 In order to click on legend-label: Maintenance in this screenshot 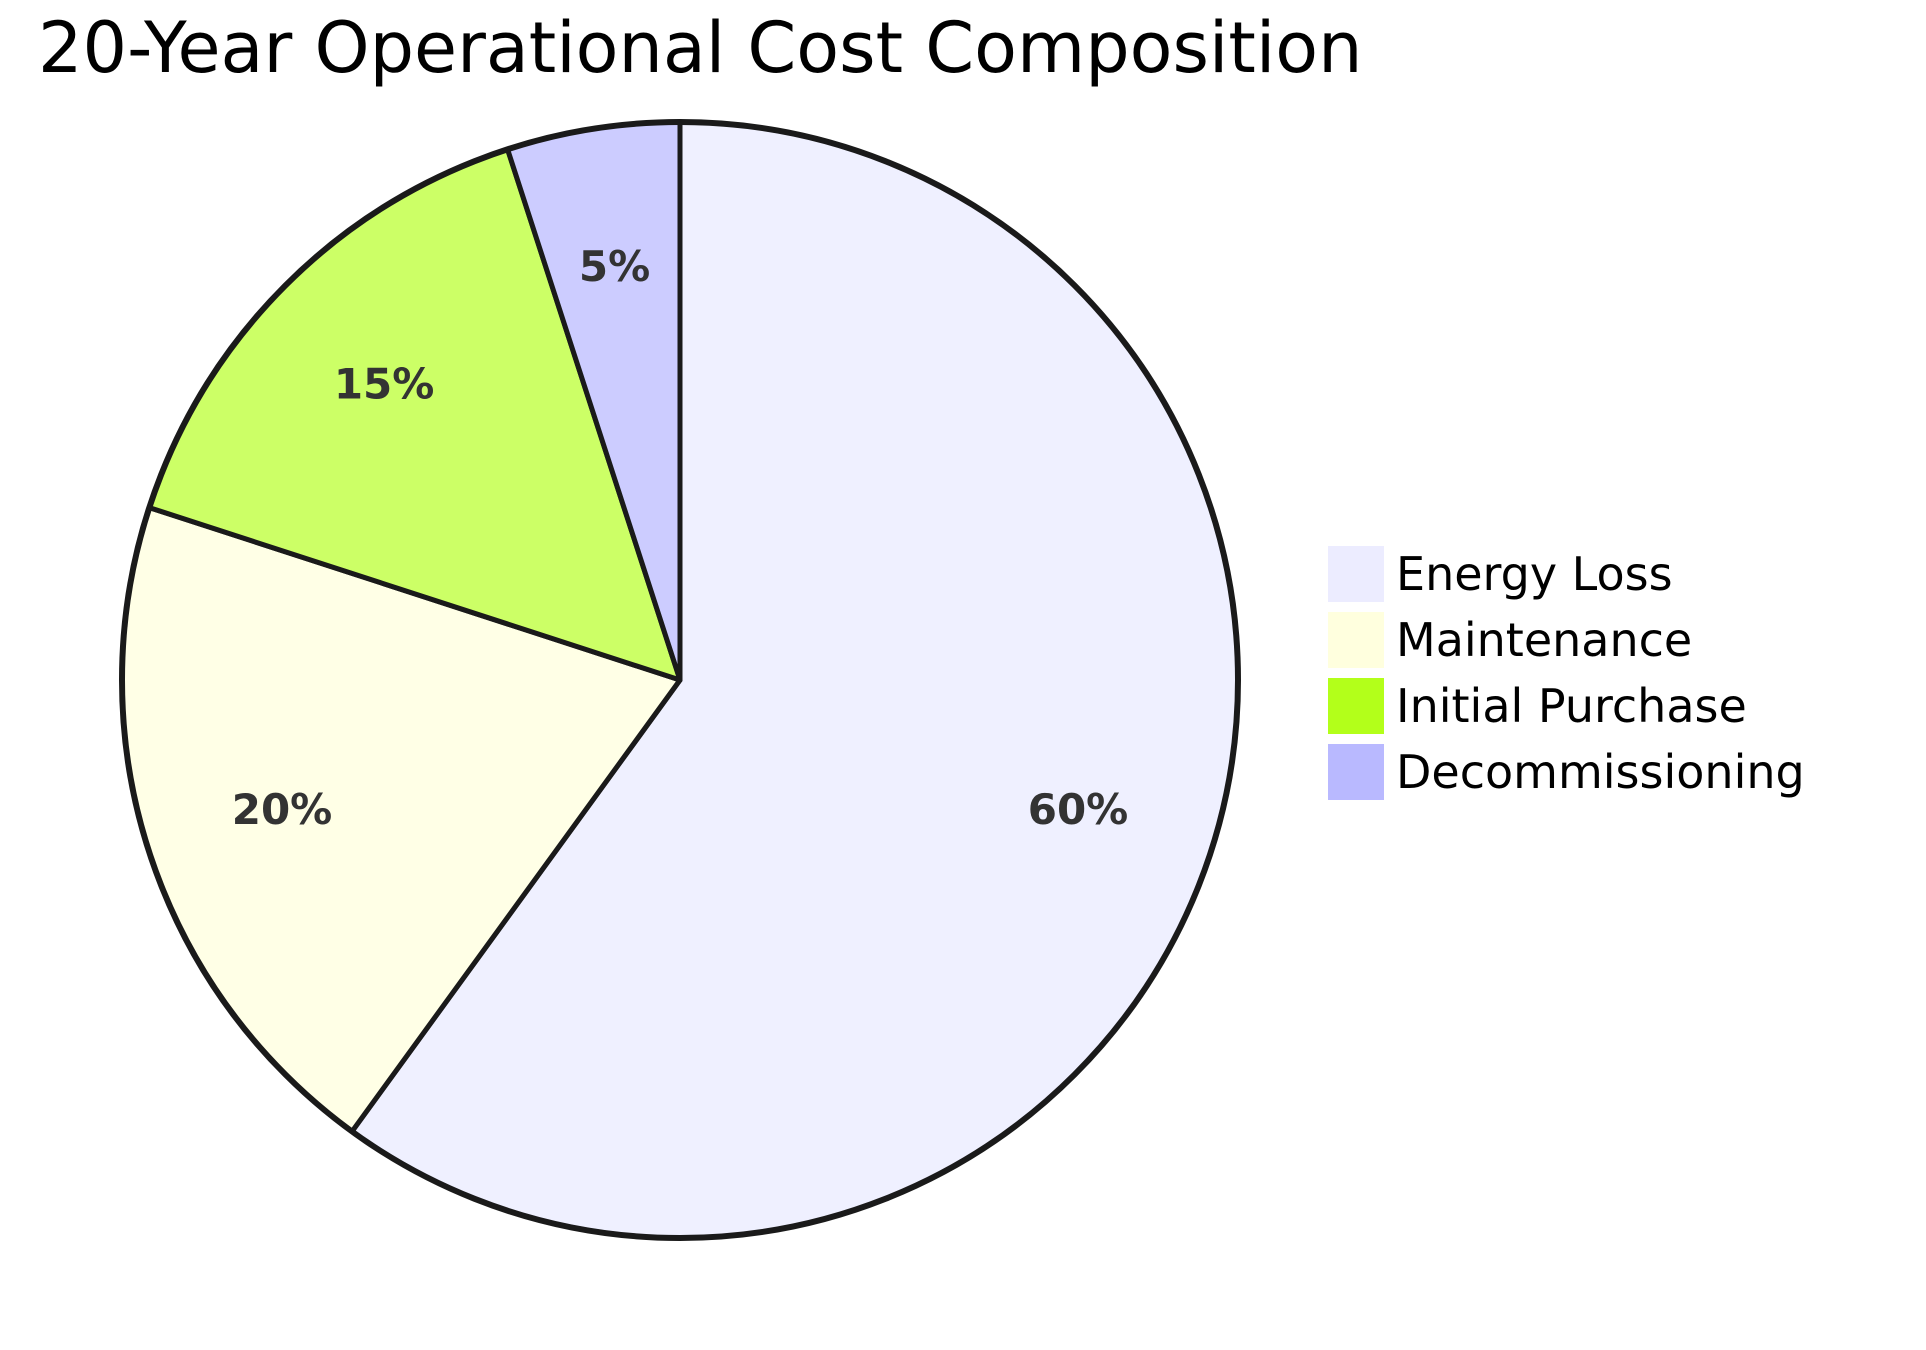, I will do `click(1544, 640)`.